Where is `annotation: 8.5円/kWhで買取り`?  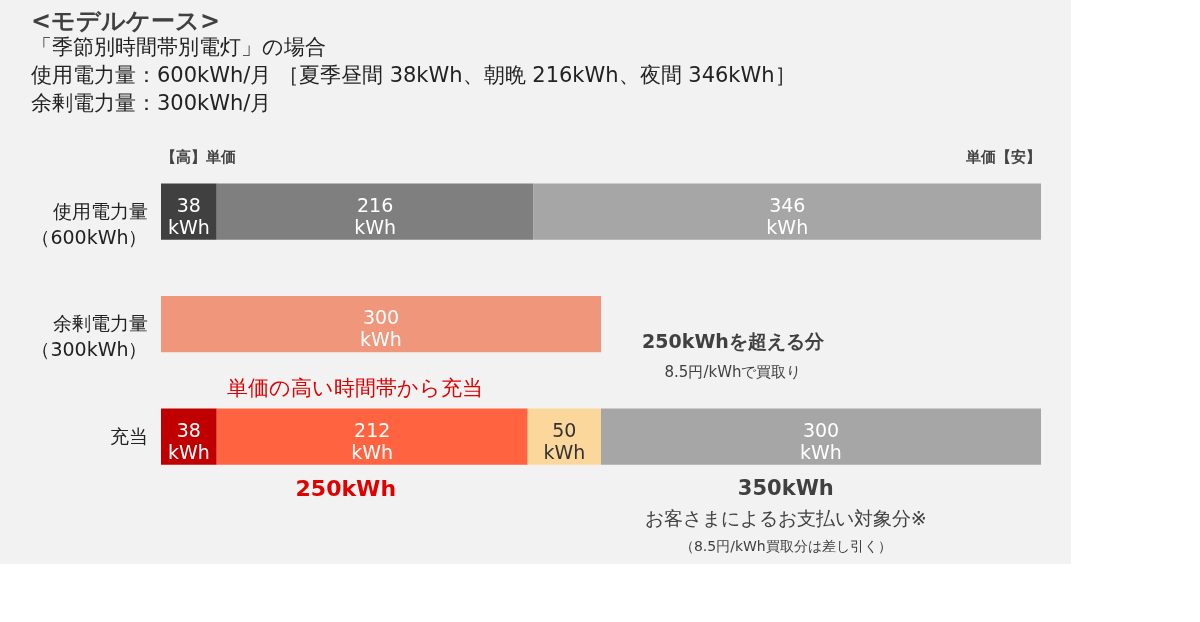
annotation: 8.5円/kWhで買取り is located at coordinates (733, 371).